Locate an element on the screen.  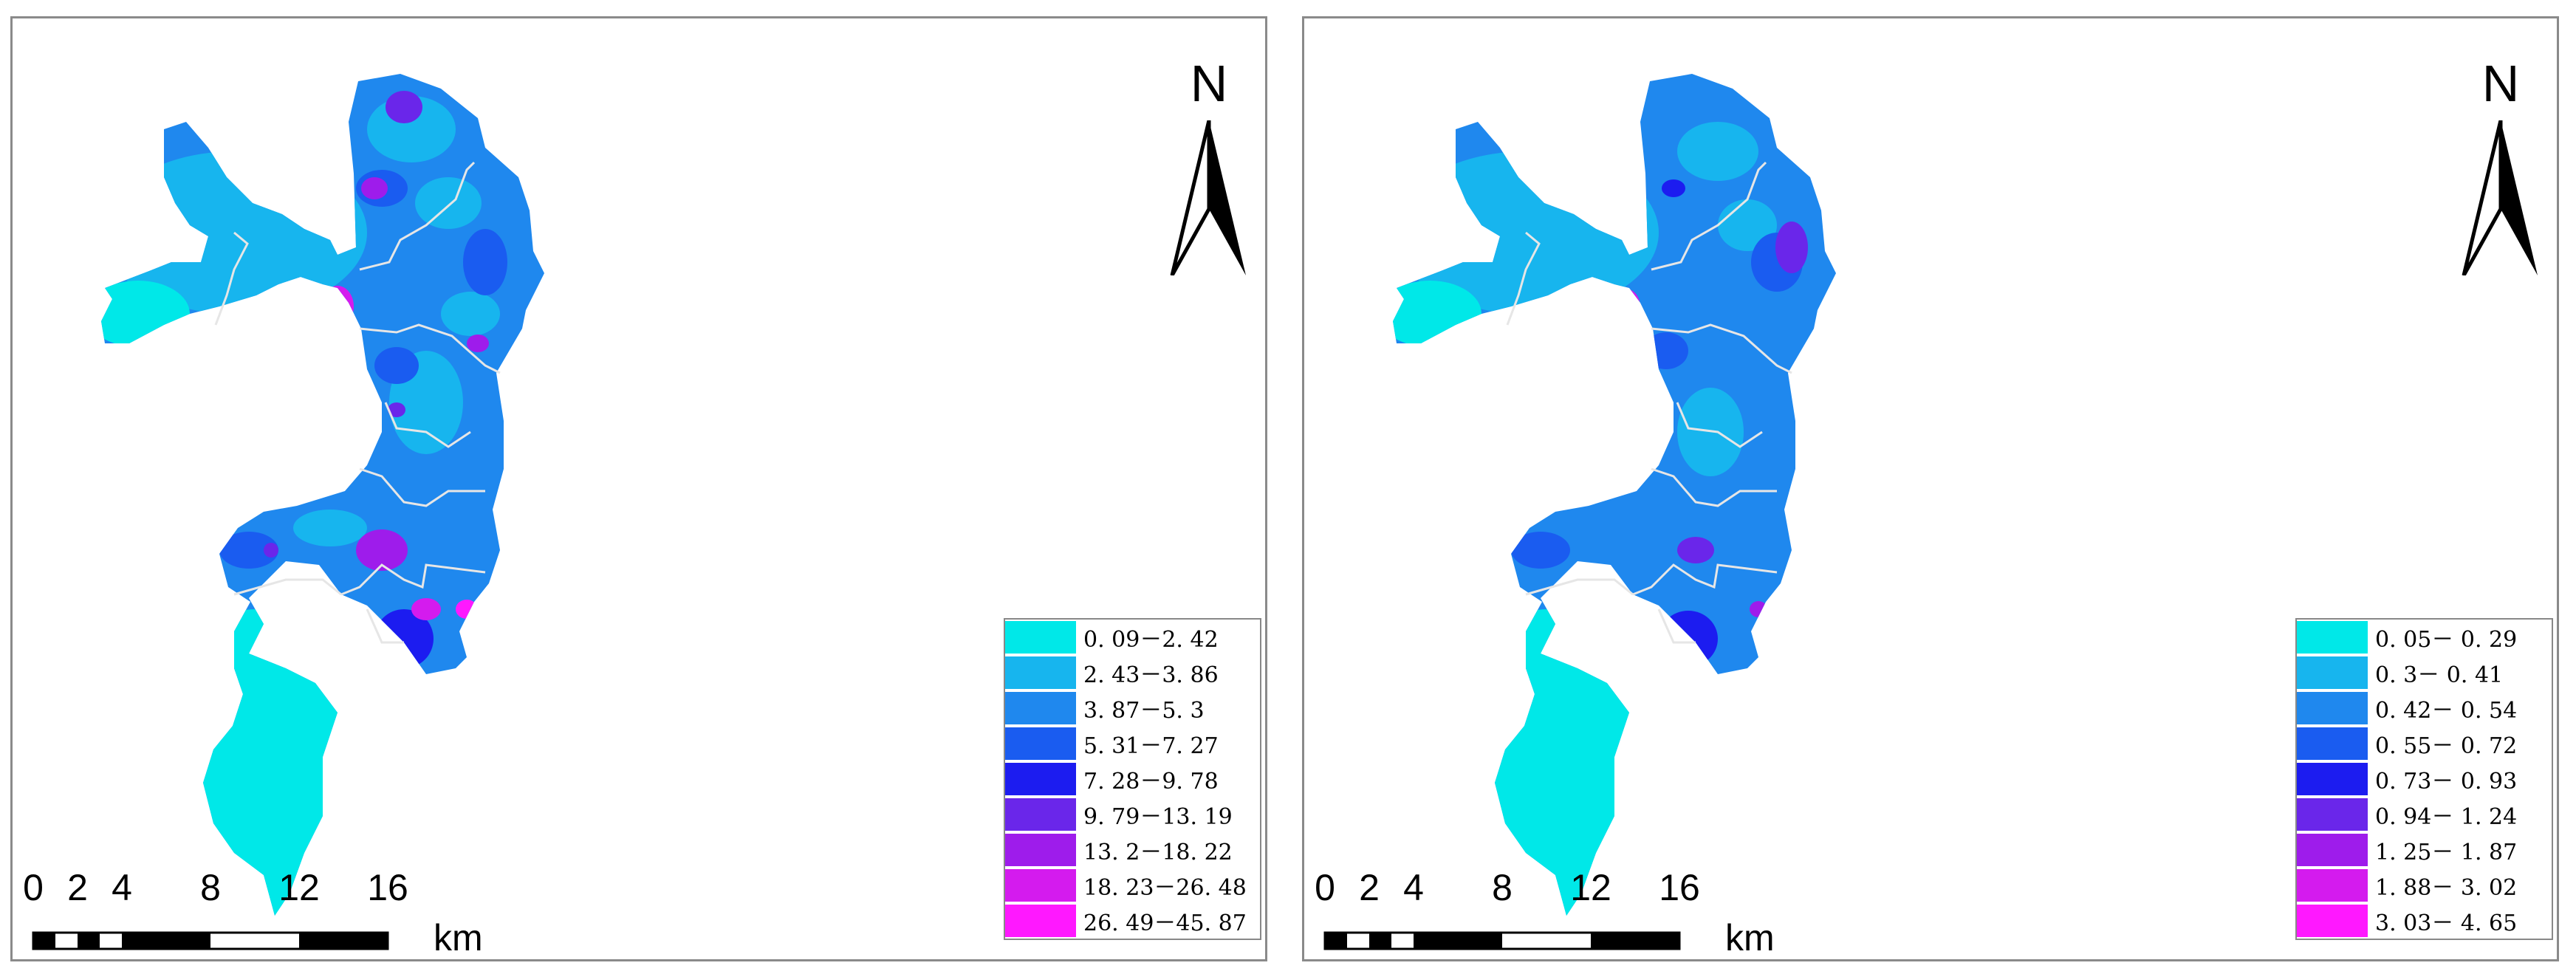
legend-label: 0. 3－ 0. 41 is located at coordinates (2439, 675).